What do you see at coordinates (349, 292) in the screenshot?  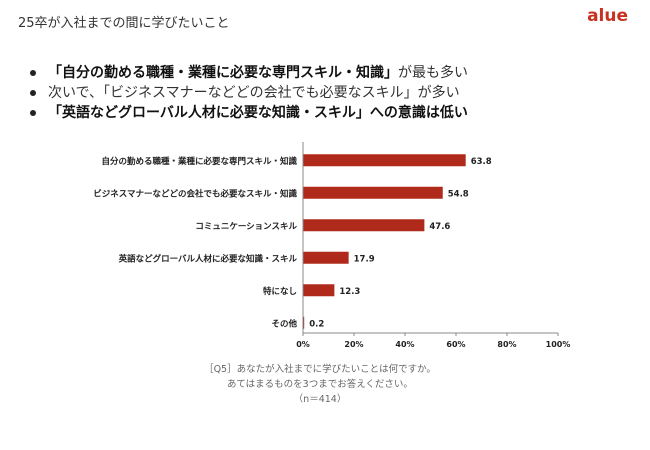 I see `data-label: 12.3` at bounding box center [349, 292].